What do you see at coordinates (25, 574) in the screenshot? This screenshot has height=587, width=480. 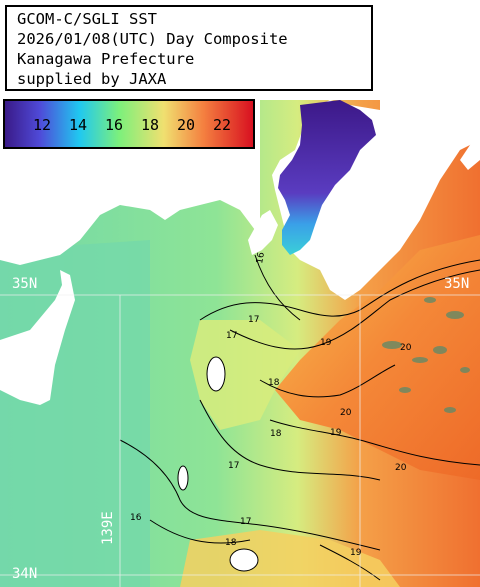 I see `lat-label-34n: 34N` at bounding box center [25, 574].